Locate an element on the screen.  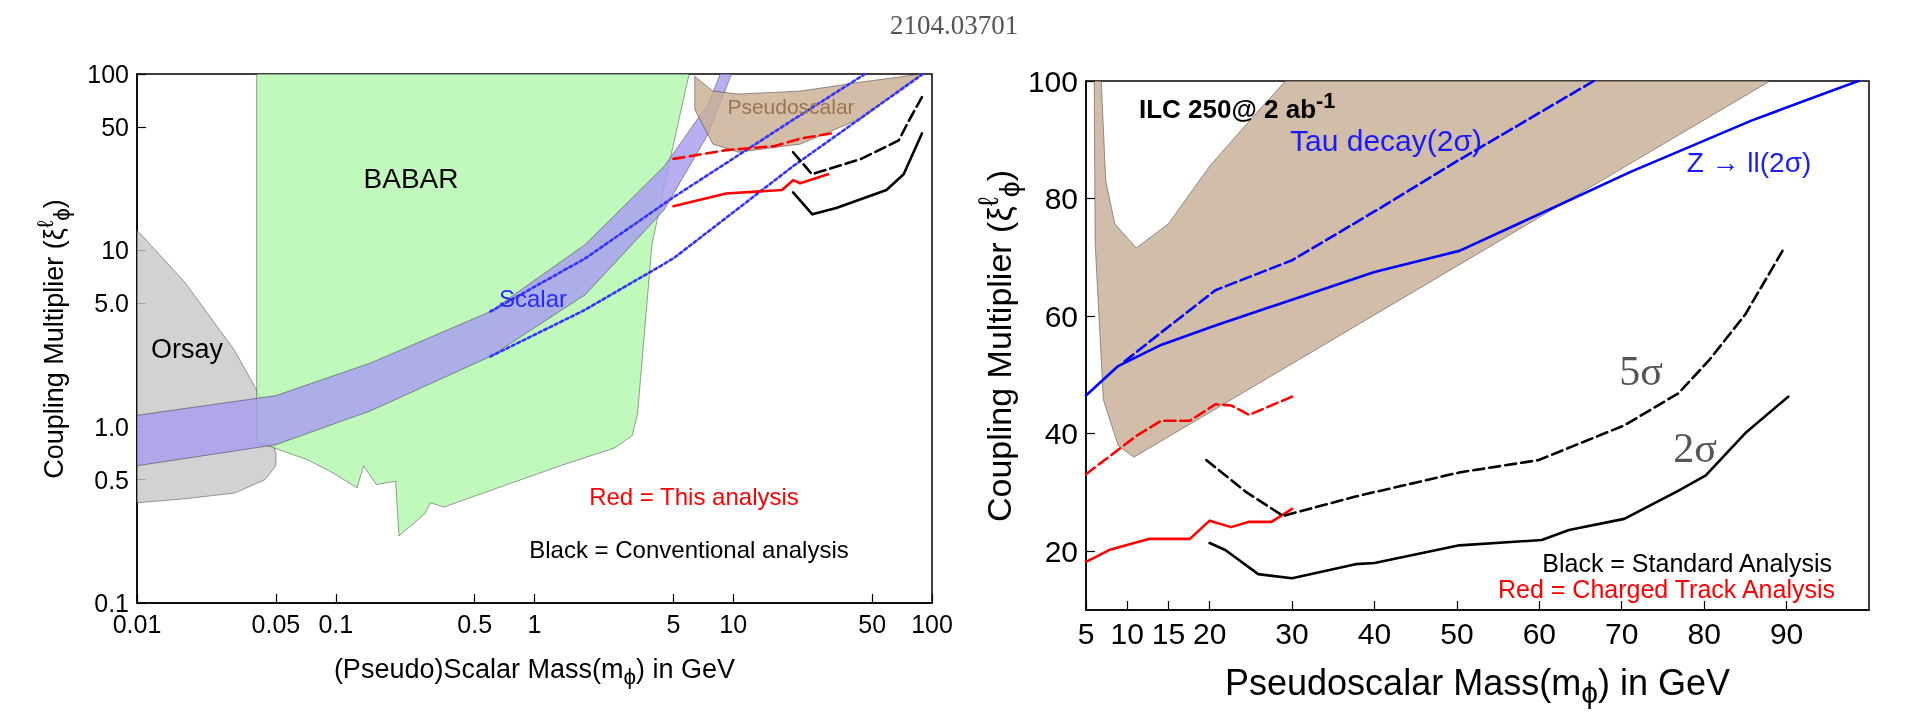
annotation: 2σ is located at coordinates (1695, 448).